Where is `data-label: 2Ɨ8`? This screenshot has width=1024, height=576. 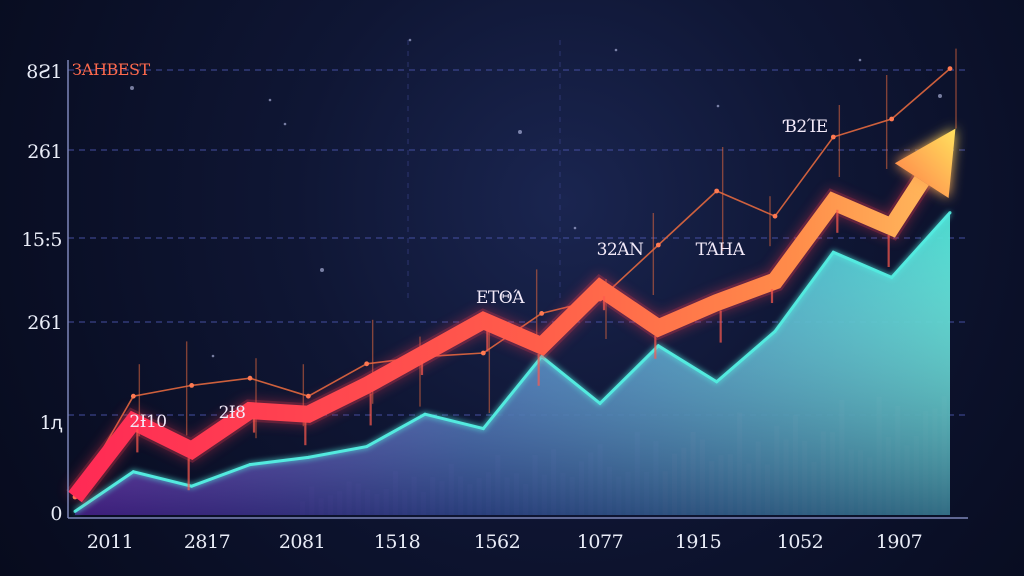
data-label: 2Ɨ8 is located at coordinates (232, 413).